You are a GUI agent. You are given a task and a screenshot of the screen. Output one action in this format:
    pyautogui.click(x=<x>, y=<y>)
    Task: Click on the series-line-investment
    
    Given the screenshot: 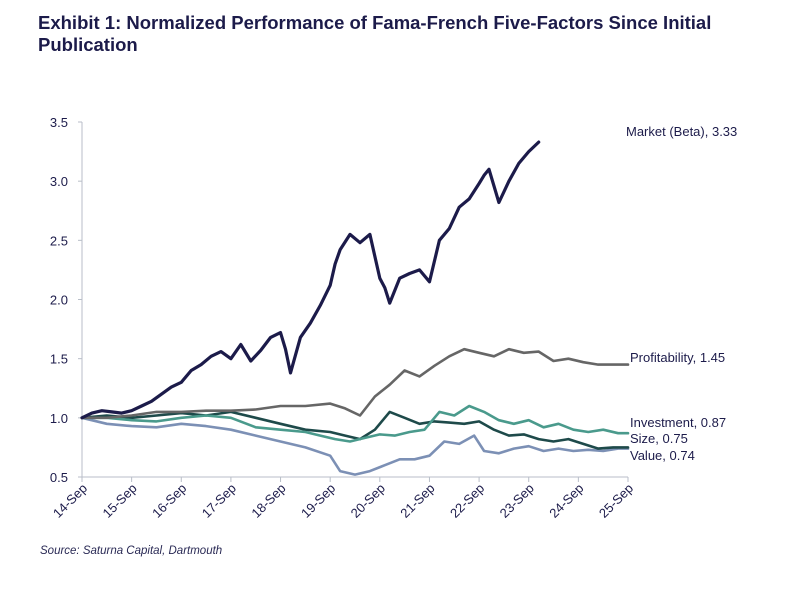 What is the action you would take?
    pyautogui.click(x=355, y=423)
    